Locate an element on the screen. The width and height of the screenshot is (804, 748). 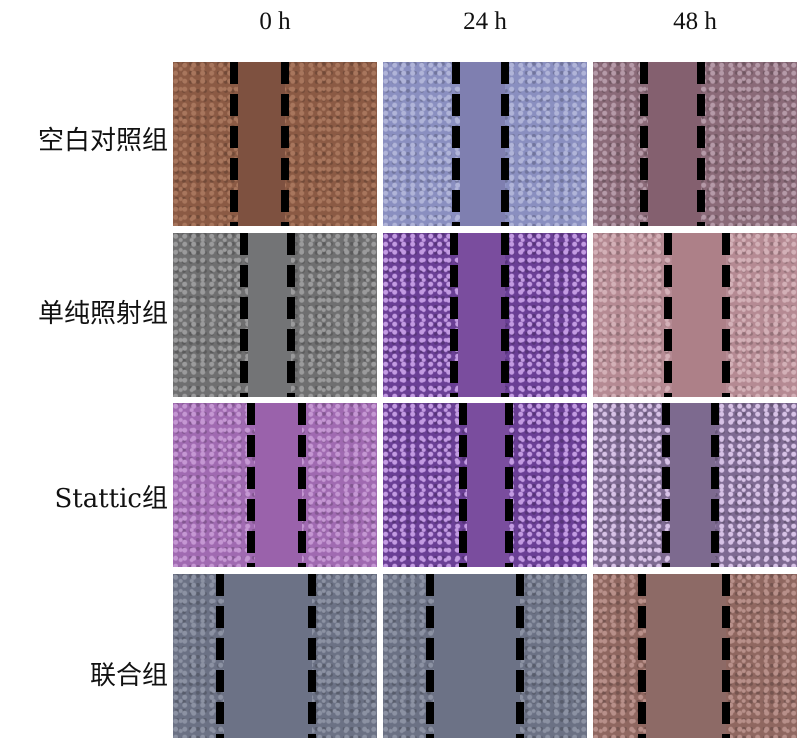
row-label-3: 联合组 is located at coordinates (128, 676).